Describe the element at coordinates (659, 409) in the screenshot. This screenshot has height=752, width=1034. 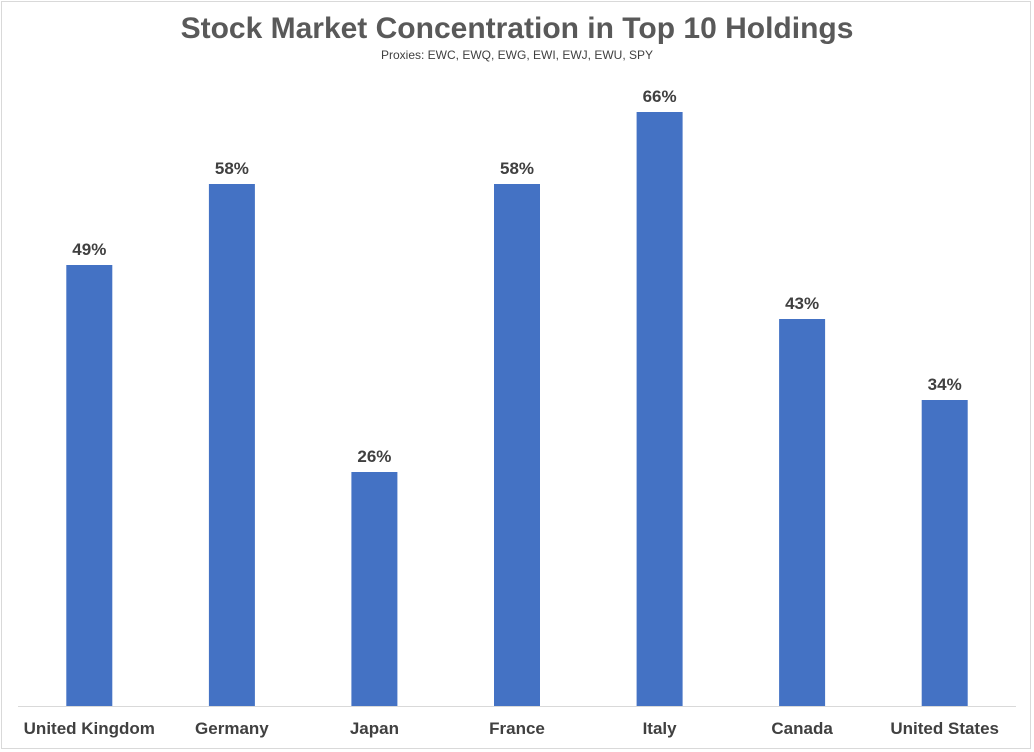
I see `bar-italy` at that location.